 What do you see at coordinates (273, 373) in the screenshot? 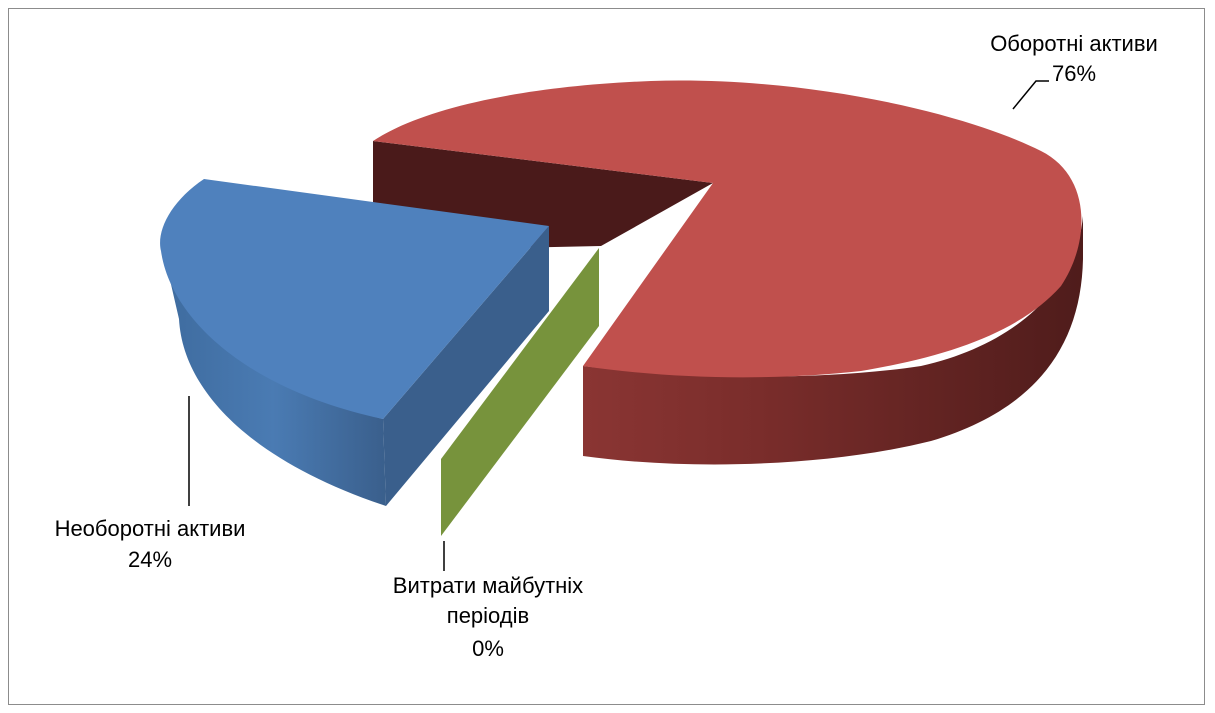
I see `slice-noncurrent-side-curve` at bounding box center [273, 373].